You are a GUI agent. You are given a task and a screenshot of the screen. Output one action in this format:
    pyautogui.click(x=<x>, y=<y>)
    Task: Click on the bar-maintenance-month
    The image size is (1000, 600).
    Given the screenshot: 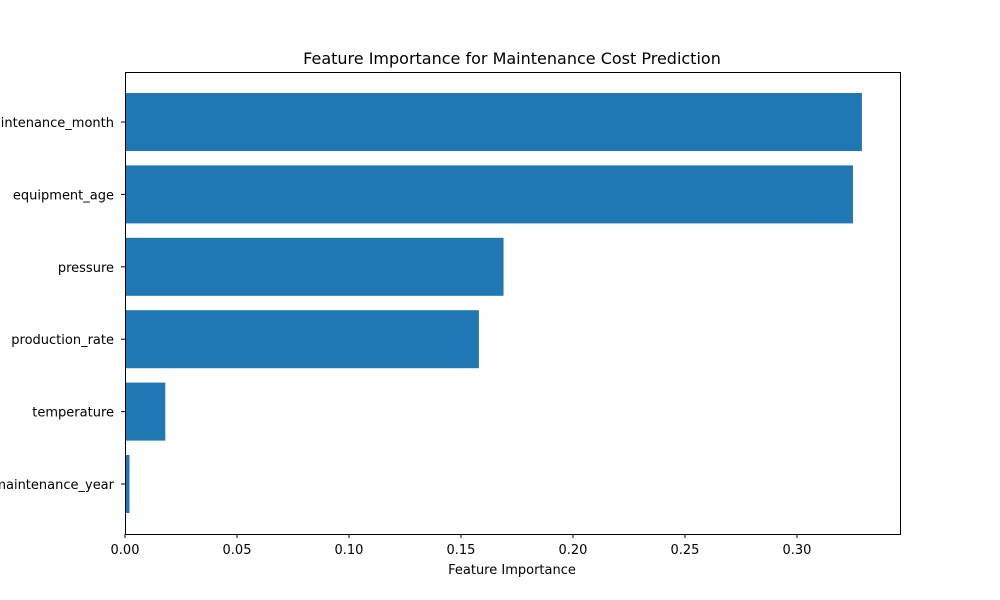 What is the action you would take?
    pyautogui.click(x=493, y=122)
    